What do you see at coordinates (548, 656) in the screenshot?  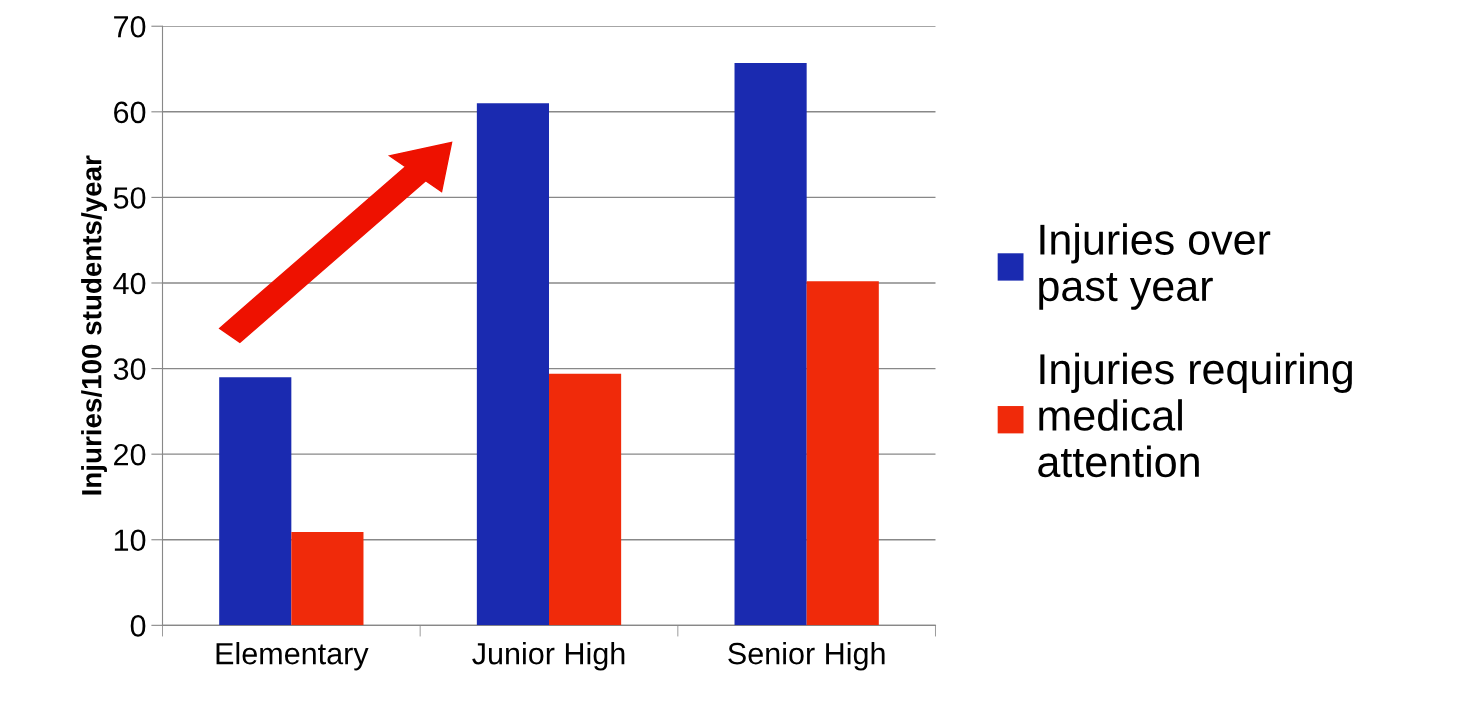 I see `x-tick-label: Junior High` at bounding box center [548, 656].